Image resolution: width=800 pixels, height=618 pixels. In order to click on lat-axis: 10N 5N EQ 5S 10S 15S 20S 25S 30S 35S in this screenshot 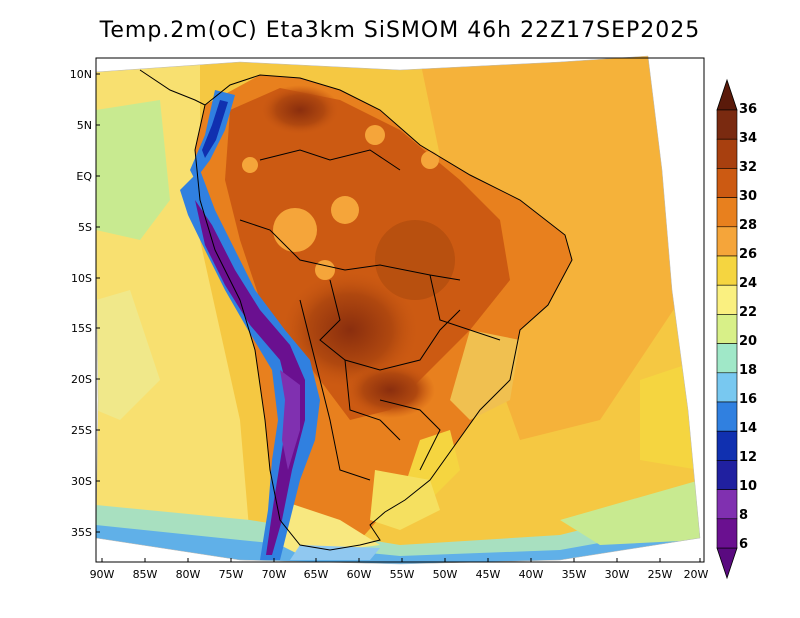, I will do `click(85, 303)`.